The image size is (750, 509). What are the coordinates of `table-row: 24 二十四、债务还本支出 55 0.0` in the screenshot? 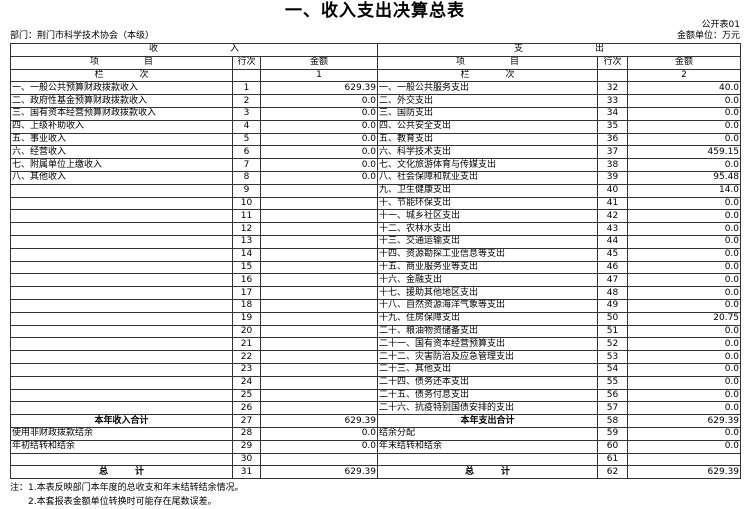 It's located at (376, 382).